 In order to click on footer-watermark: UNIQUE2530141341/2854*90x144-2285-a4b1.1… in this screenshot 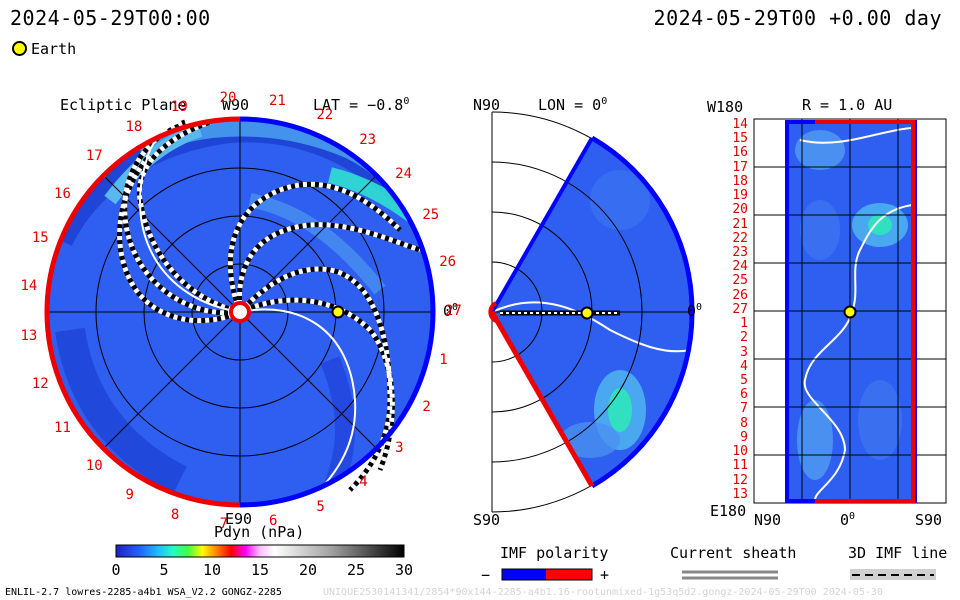, I will do `click(603, 592)`.